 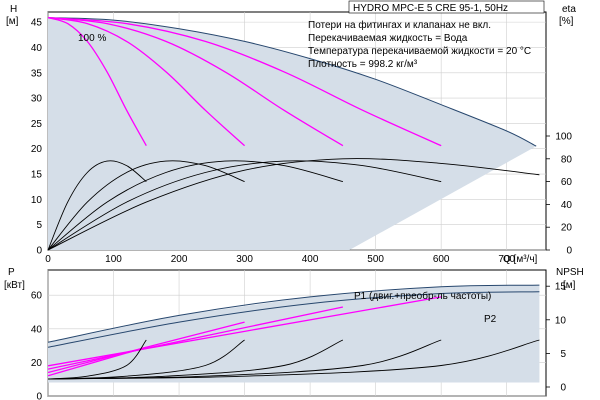 I want to click on y-tick-label-h: 45, so click(x=37, y=23).